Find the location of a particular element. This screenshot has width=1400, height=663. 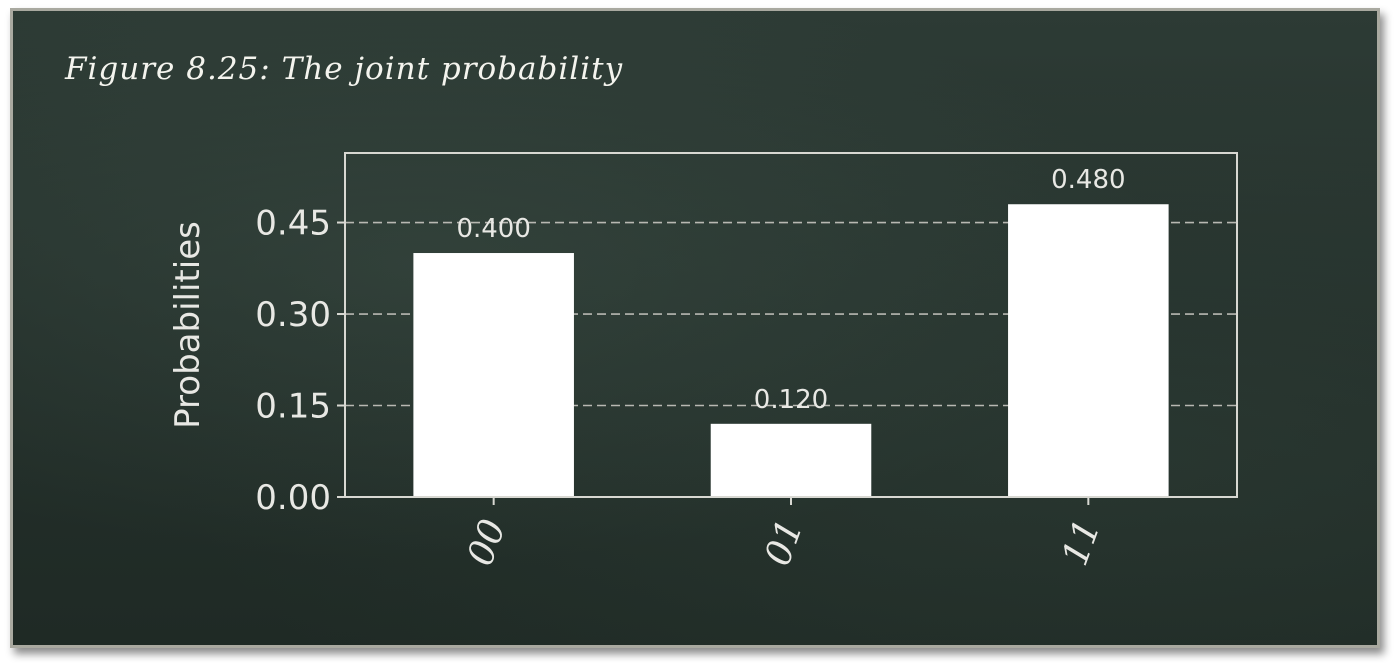

x-tick-label: 00 is located at coordinates (487, 542).